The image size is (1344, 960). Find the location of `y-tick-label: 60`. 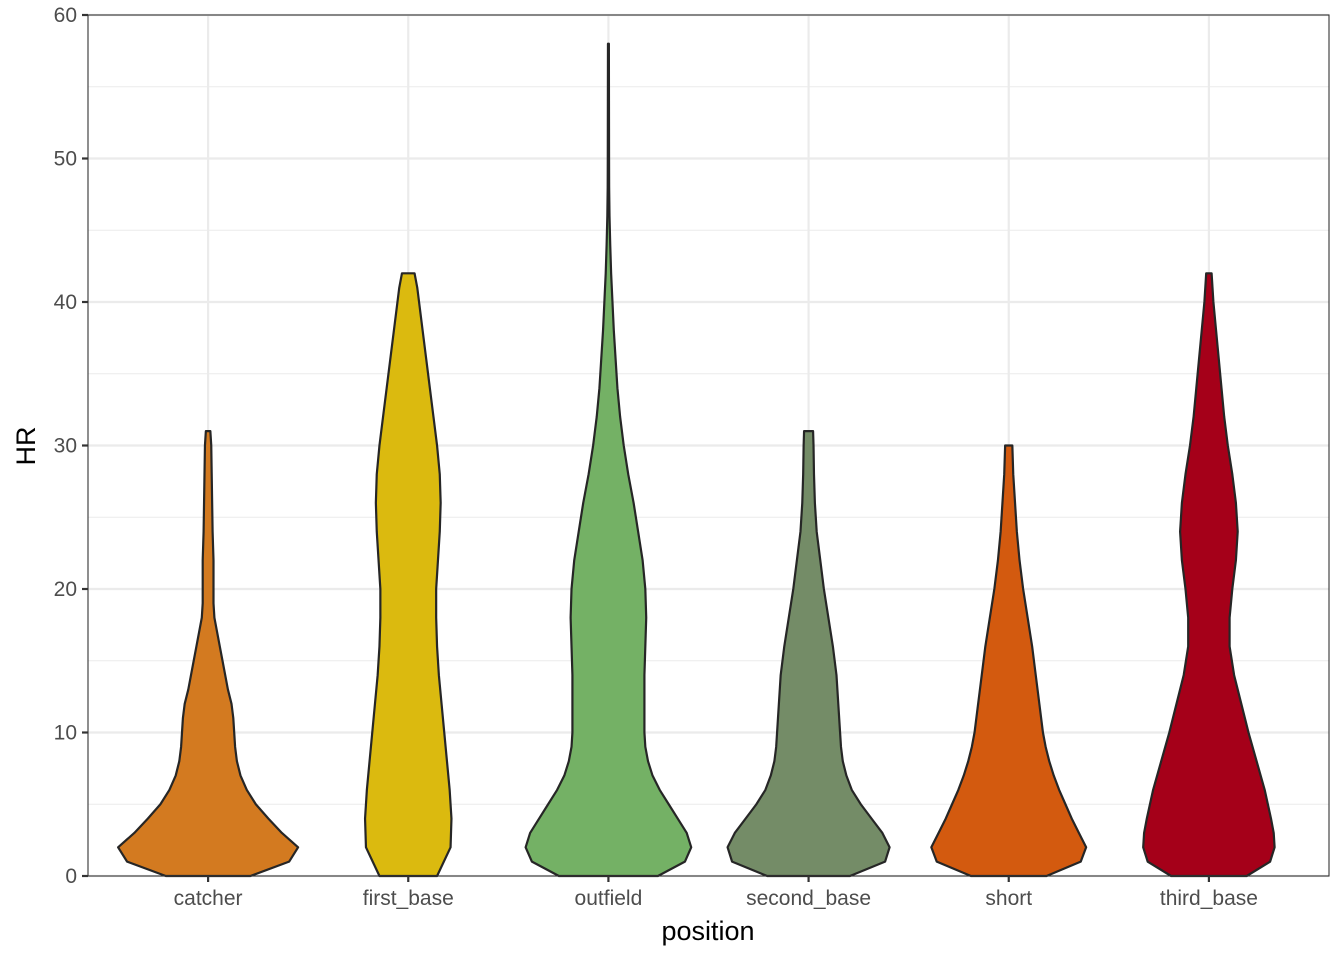

y-tick-label: 60 is located at coordinates (65, 15).